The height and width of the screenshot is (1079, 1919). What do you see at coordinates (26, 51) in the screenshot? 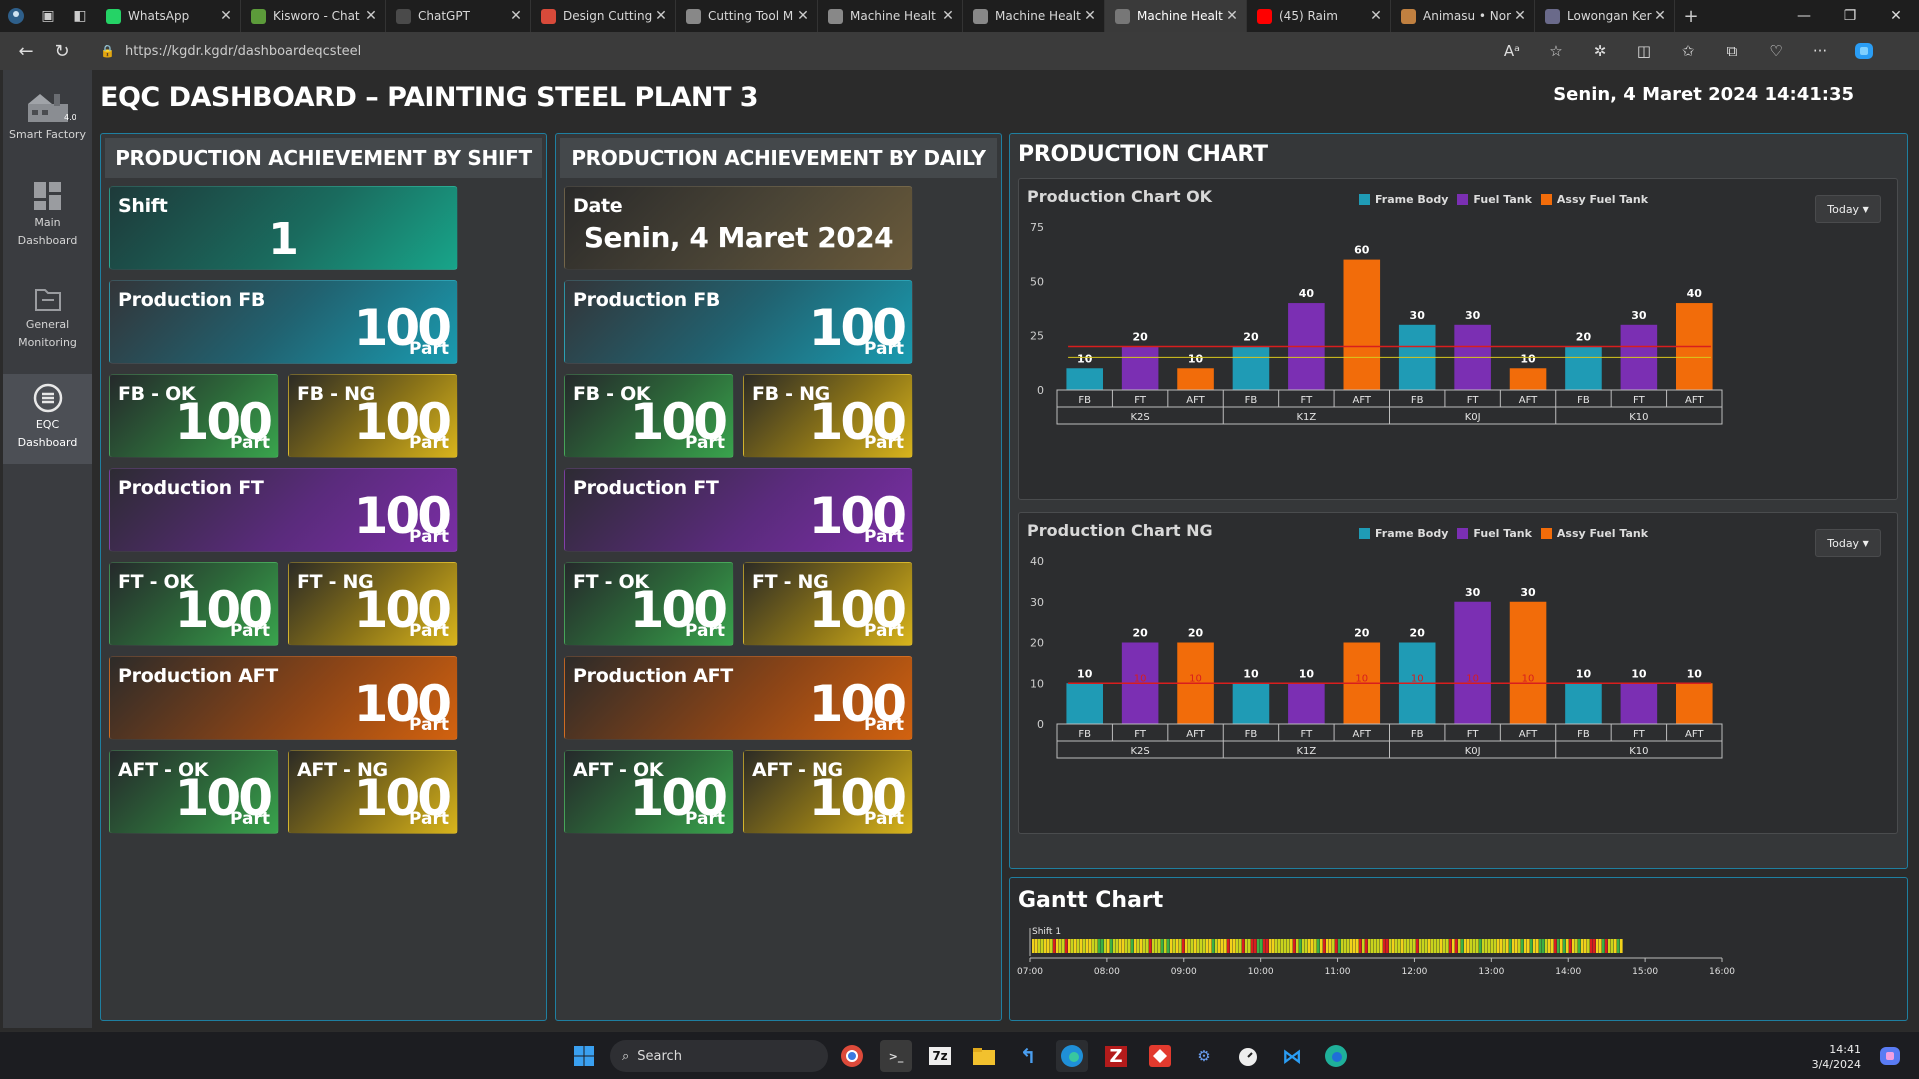
I see `back-button: ←` at bounding box center [26, 51].